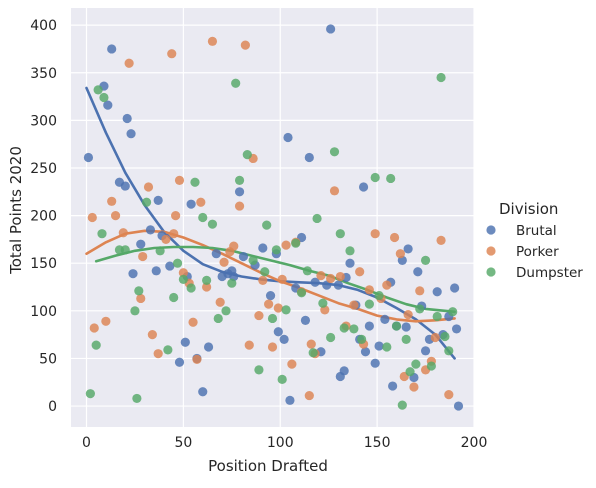  Describe the element at coordinates (377, 443) in the screenshot. I see `x-tick-label: 150` at that location.